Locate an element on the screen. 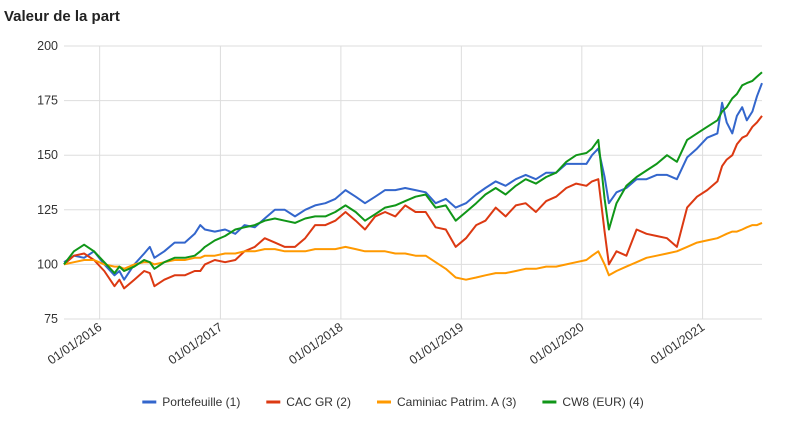 The image size is (786, 432). x-tick-label: 01/01/2019 is located at coordinates (436, 343).